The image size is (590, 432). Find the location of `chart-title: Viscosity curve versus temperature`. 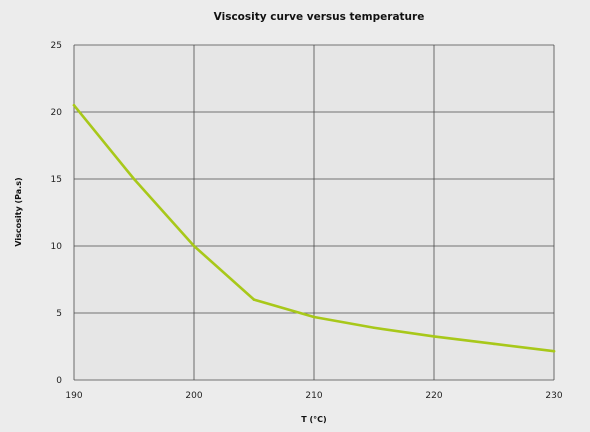

chart-title: Viscosity curve versus temperature is located at coordinates (319, 17).